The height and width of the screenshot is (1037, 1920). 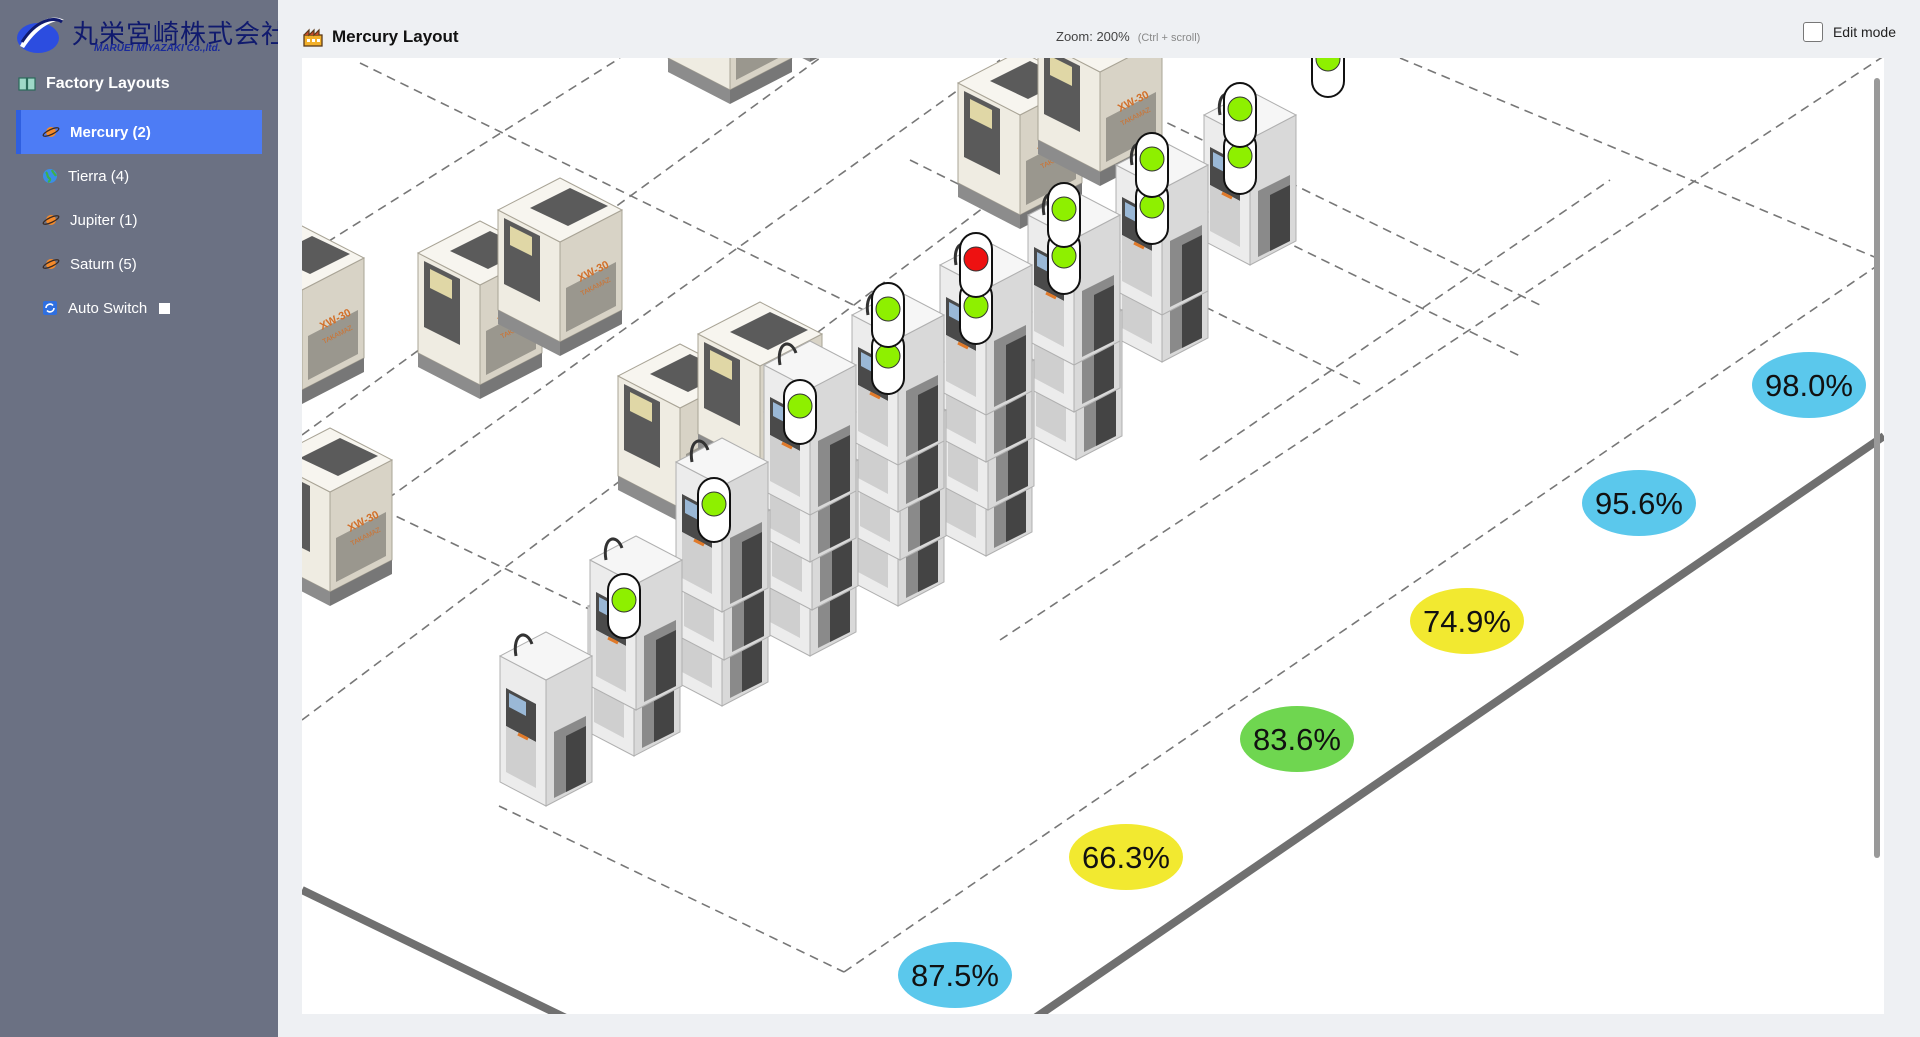 I want to click on utilization-value: 98.0%, so click(x=1809, y=385).